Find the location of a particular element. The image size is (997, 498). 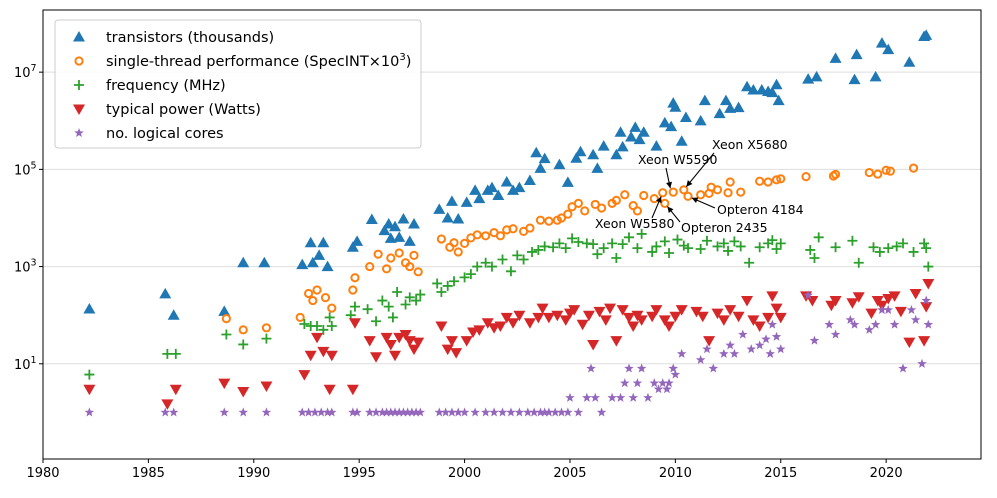

y-tick-label: 10¹ is located at coordinates (25, 364).